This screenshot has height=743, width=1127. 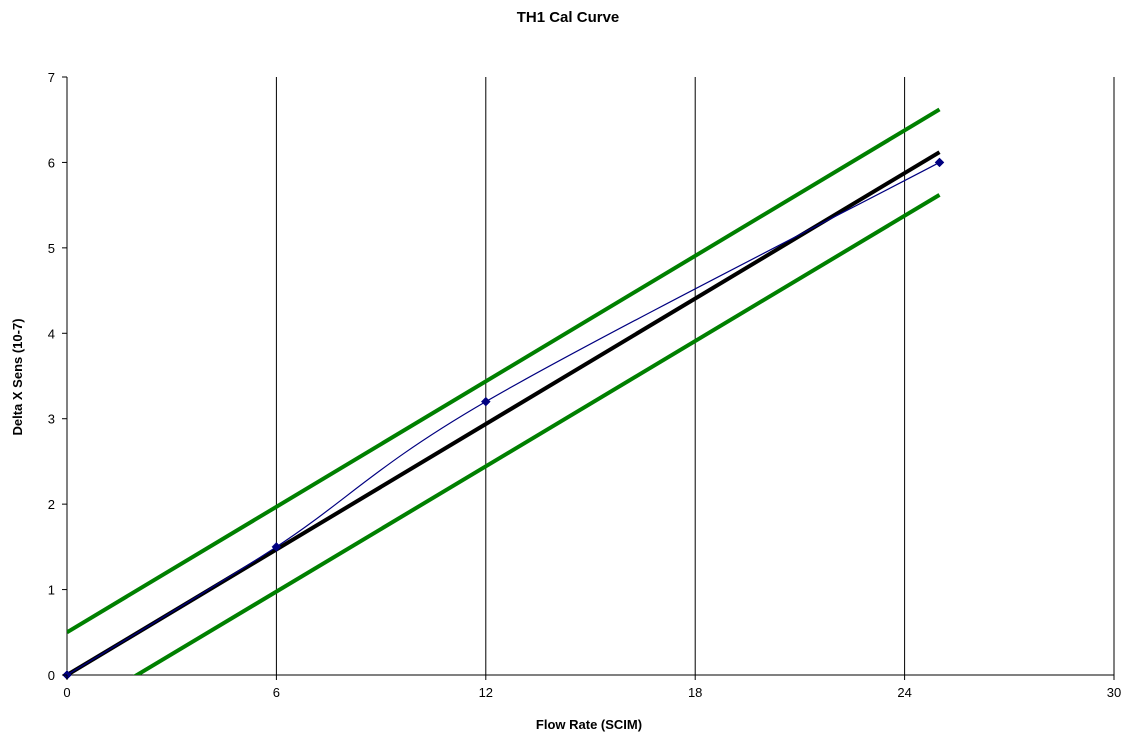 What do you see at coordinates (51, 419) in the screenshot?
I see `y-tick-label-3: 3` at bounding box center [51, 419].